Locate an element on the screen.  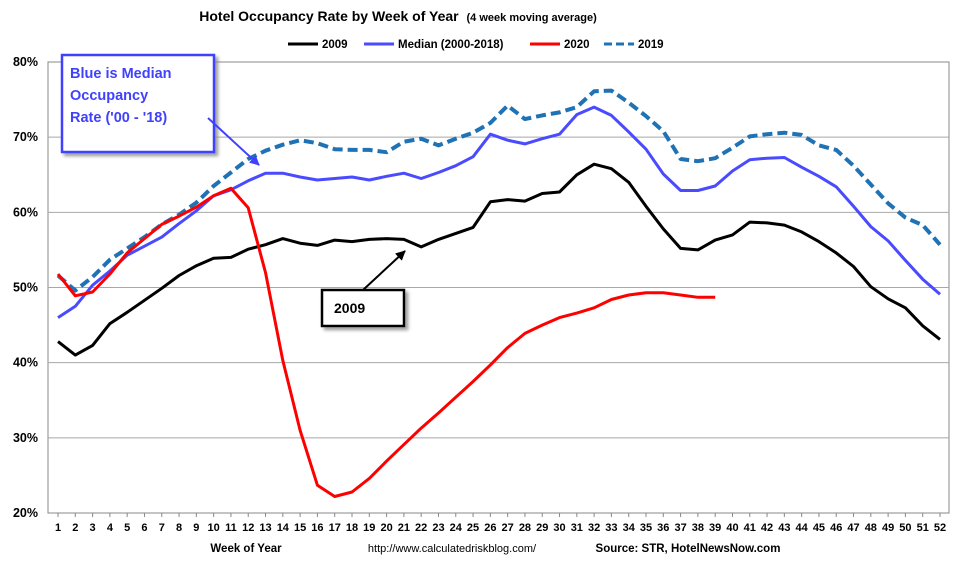
x-tick-label-24: 24 is located at coordinates (456, 528).